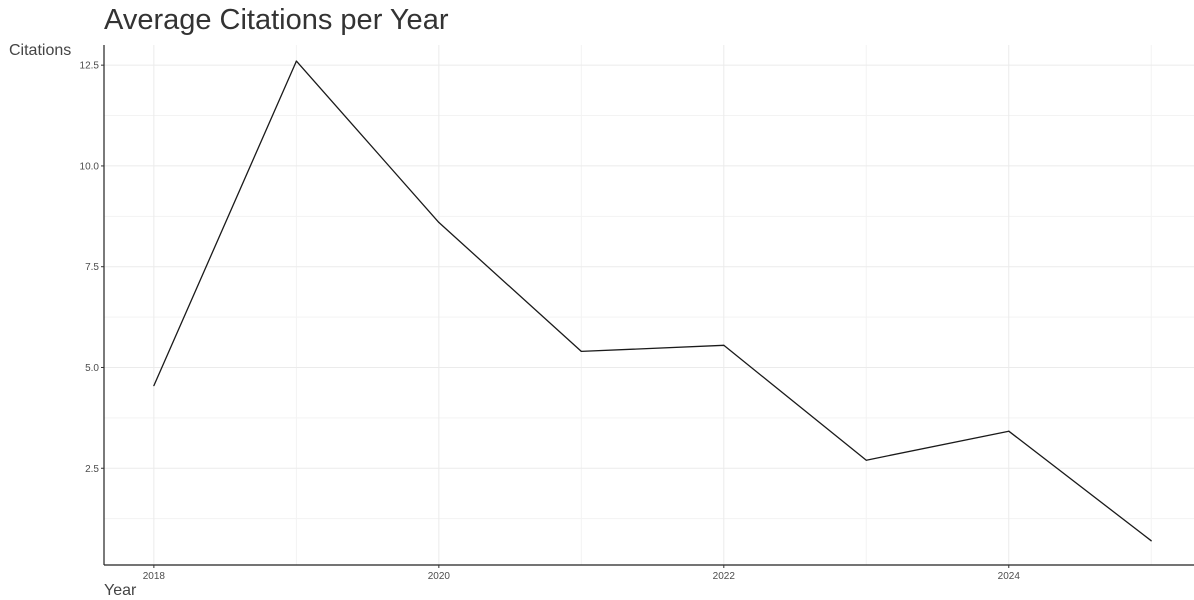 The image size is (1194, 600). Describe the element at coordinates (92, 368) in the screenshot. I see `y-tick-label: 5.0` at that location.